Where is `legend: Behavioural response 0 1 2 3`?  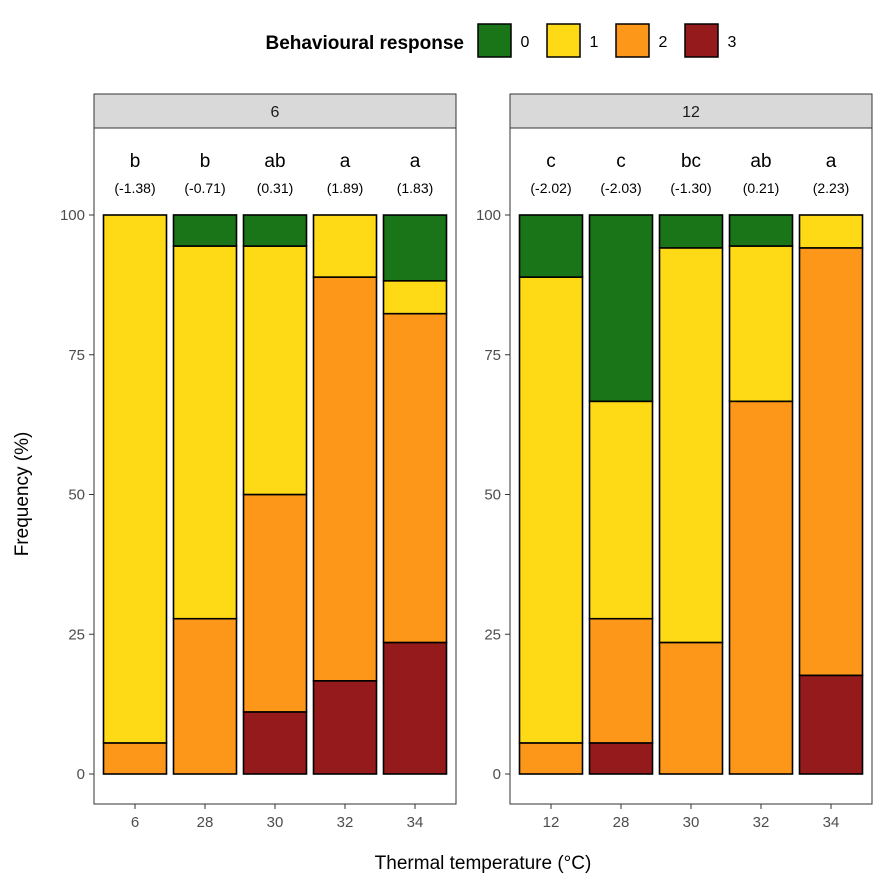
legend: Behavioural response 0 1 2 3 is located at coordinates (501, 40).